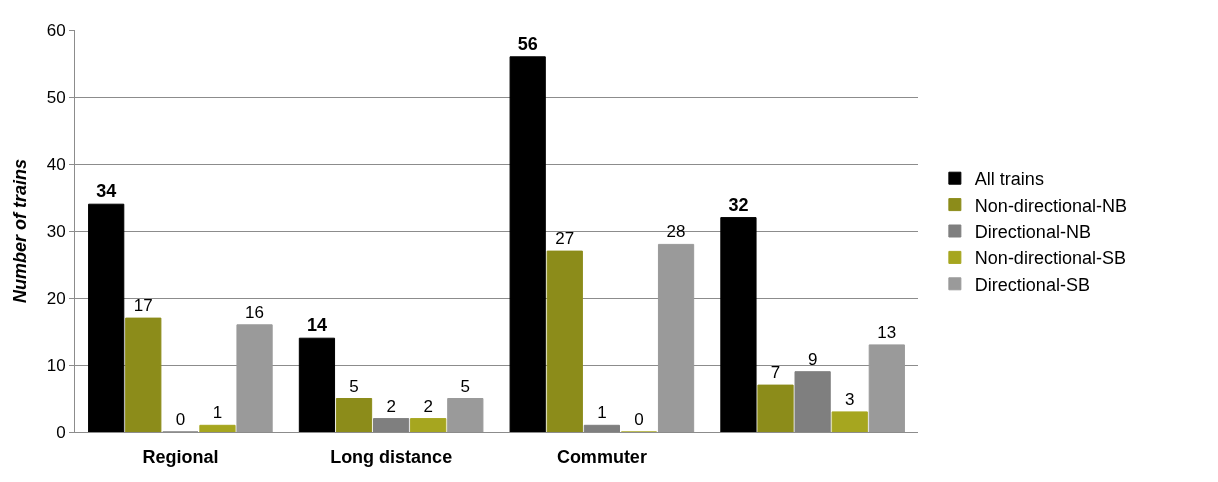 The image size is (1218, 482). What do you see at coordinates (527, 43) in the screenshot?
I see `data-label: 56` at bounding box center [527, 43].